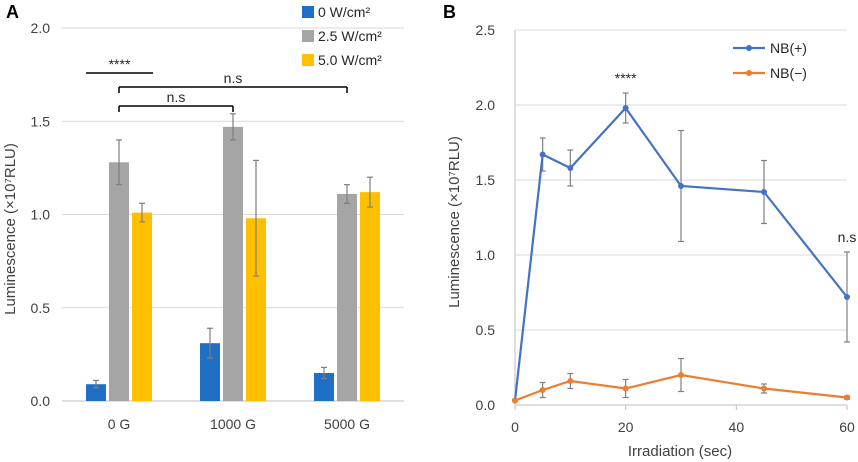 Image resolution: width=858 pixels, height=462 pixels. Describe the element at coordinates (788, 73) in the screenshot. I see `panel-b-legend-label: NB(−)` at that location.